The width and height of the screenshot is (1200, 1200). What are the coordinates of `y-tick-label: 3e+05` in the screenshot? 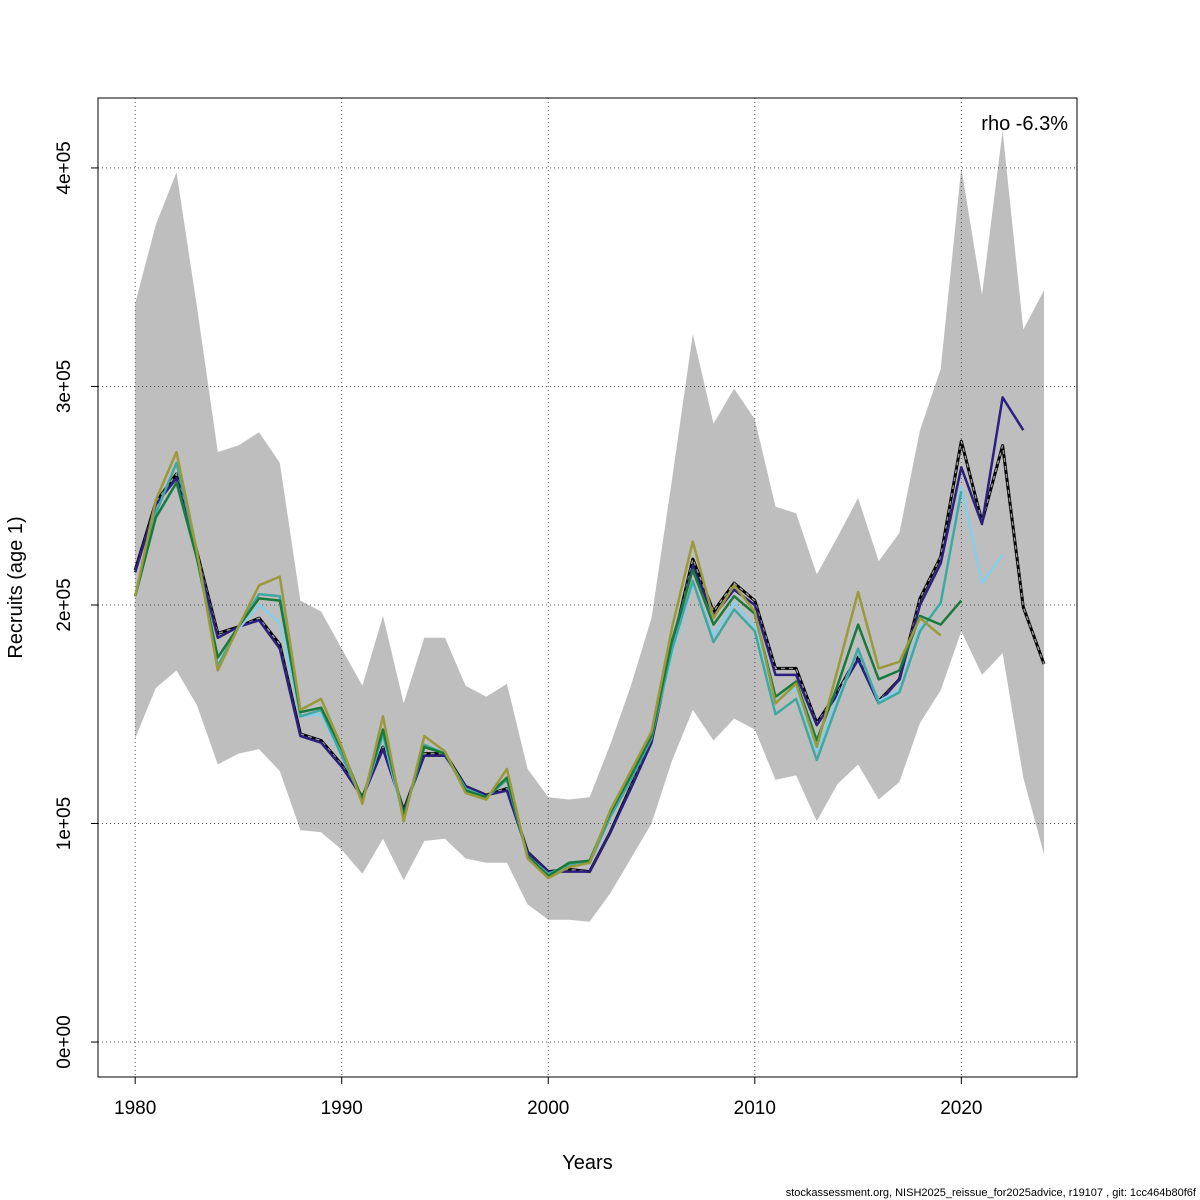 It's located at (64, 386).